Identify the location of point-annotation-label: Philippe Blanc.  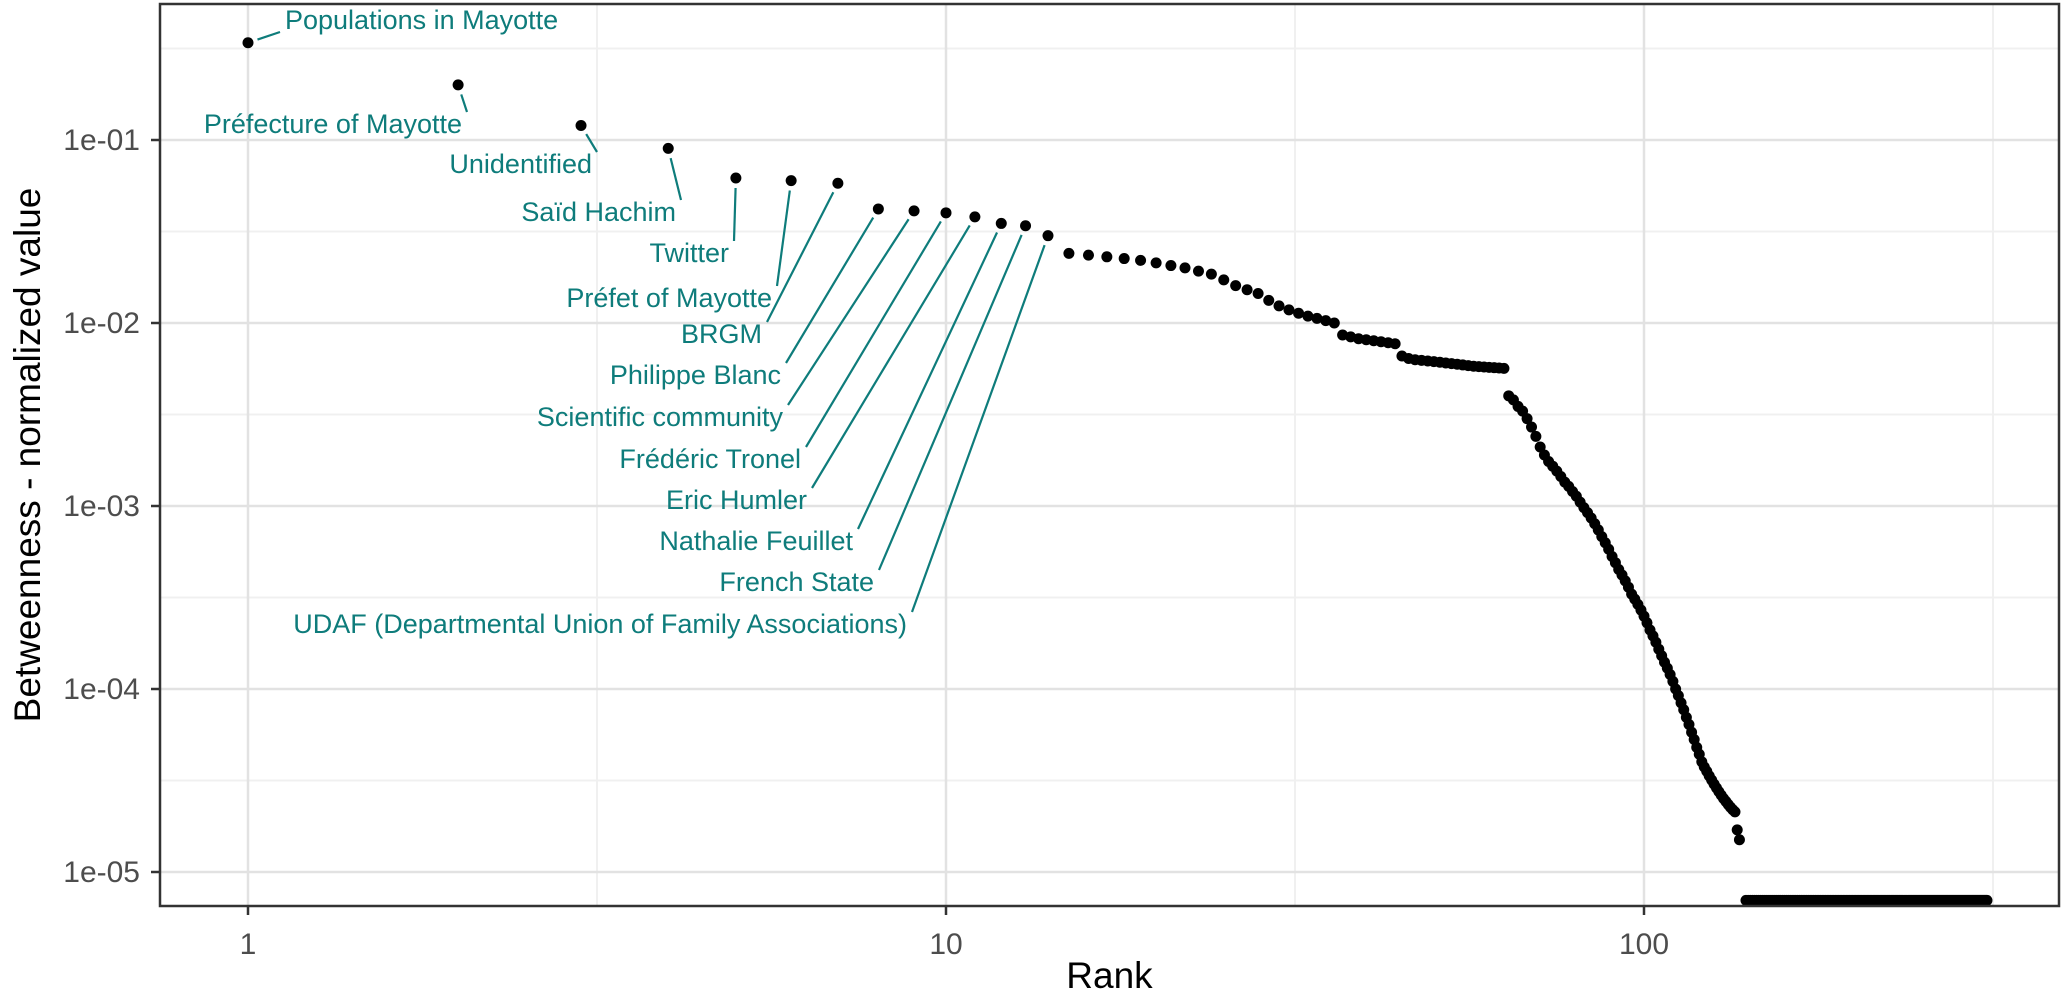
(695, 375).